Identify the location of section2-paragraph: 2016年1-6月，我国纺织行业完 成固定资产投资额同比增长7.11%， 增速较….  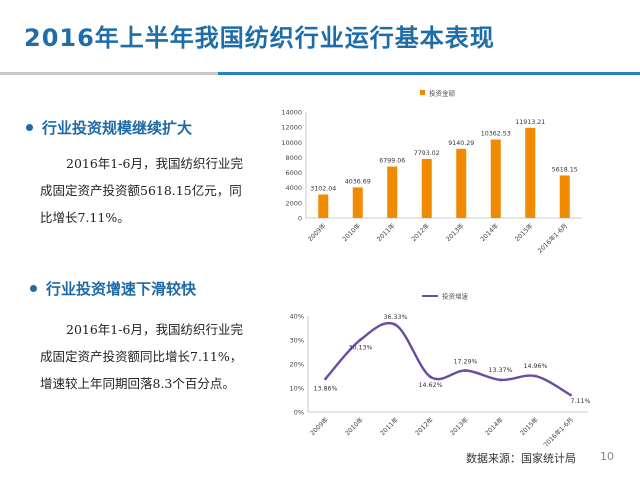
(141, 356).